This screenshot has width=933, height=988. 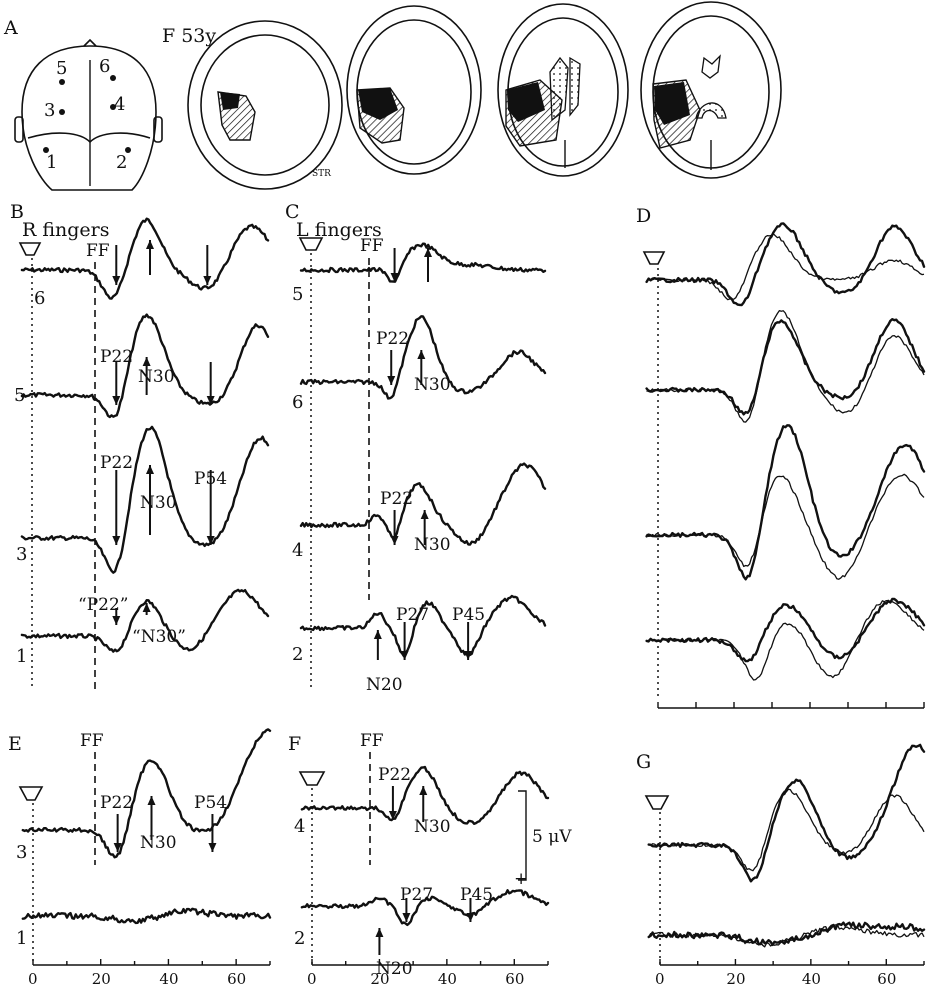 What do you see at coordinates (92, 741) in the screenshot?
I see `ff-label-e: FF` at bounding box center [92, 741].